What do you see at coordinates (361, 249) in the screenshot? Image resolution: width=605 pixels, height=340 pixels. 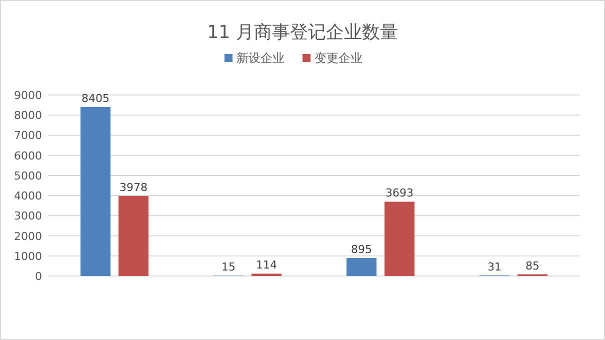 I see `data-label: 895` at bounding box center [361, 249].